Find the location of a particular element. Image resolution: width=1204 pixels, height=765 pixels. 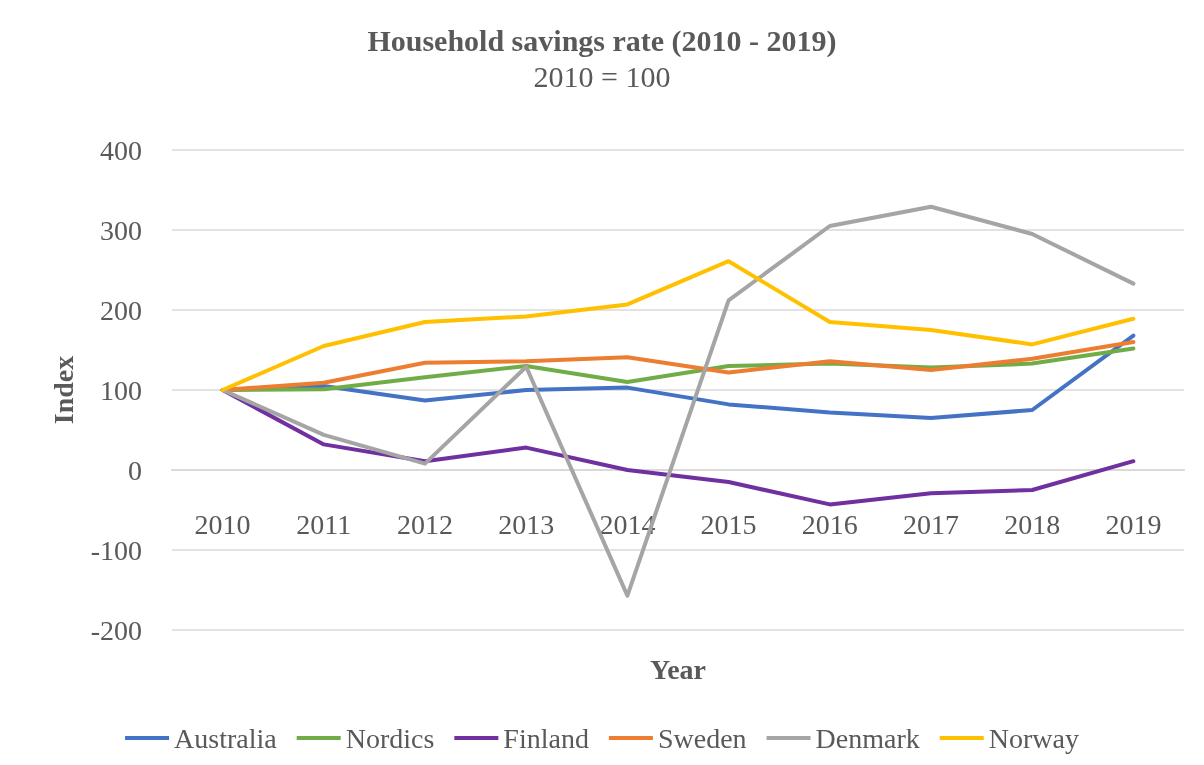

legend-label: Australia is located at coordinates (226, 738).